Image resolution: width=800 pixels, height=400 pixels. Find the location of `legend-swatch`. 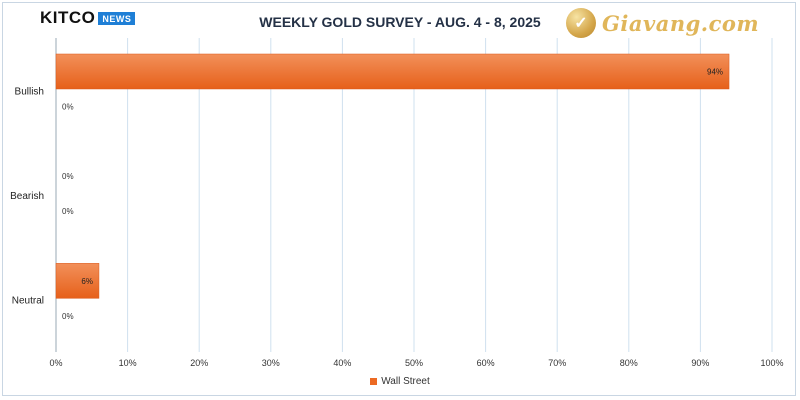

legend-swatch is located at coordinates (374, 381).